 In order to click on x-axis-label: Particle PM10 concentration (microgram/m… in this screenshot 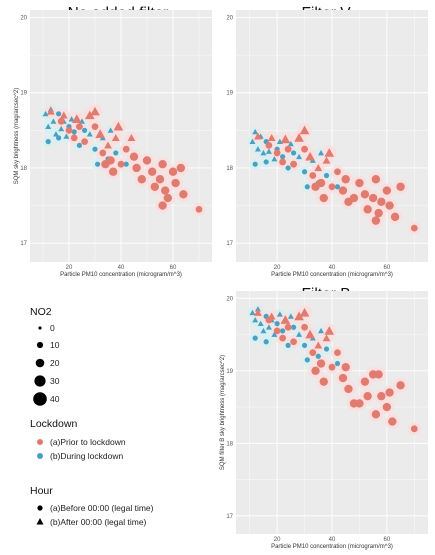, I will do `click(332, 275)`.